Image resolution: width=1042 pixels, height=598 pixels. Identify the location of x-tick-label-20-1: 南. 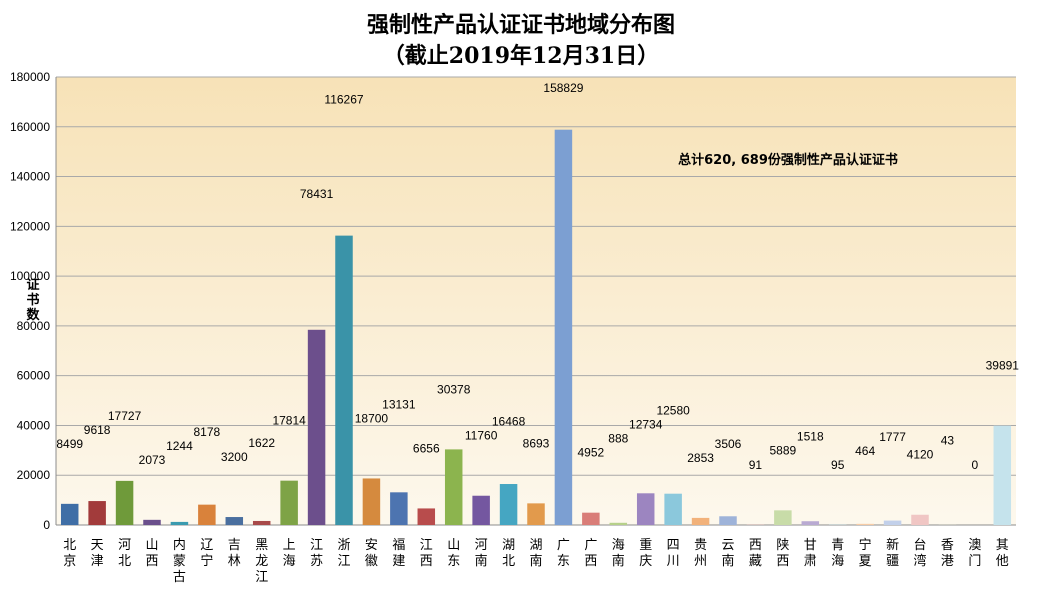
(618, 561).